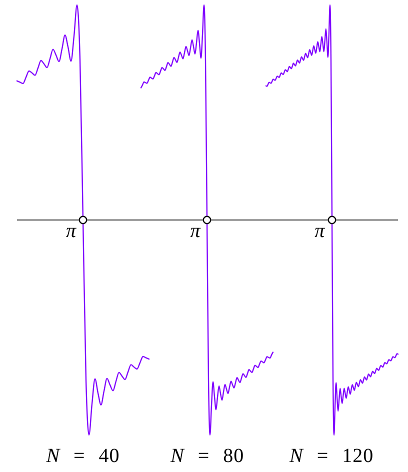 The image size is (408, 472). What do you see at coordinates (332, 456) in the screenshot?
I see `x-axis-title: N = 120` at bounding box center [332, 456].